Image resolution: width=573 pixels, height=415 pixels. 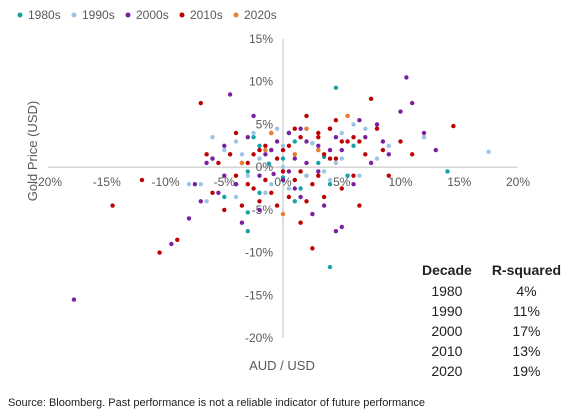 What do you see at coordinates (400, 182) in the screenshot?
I see `x-tick-label: 10%` at bounding box center [400, 182].